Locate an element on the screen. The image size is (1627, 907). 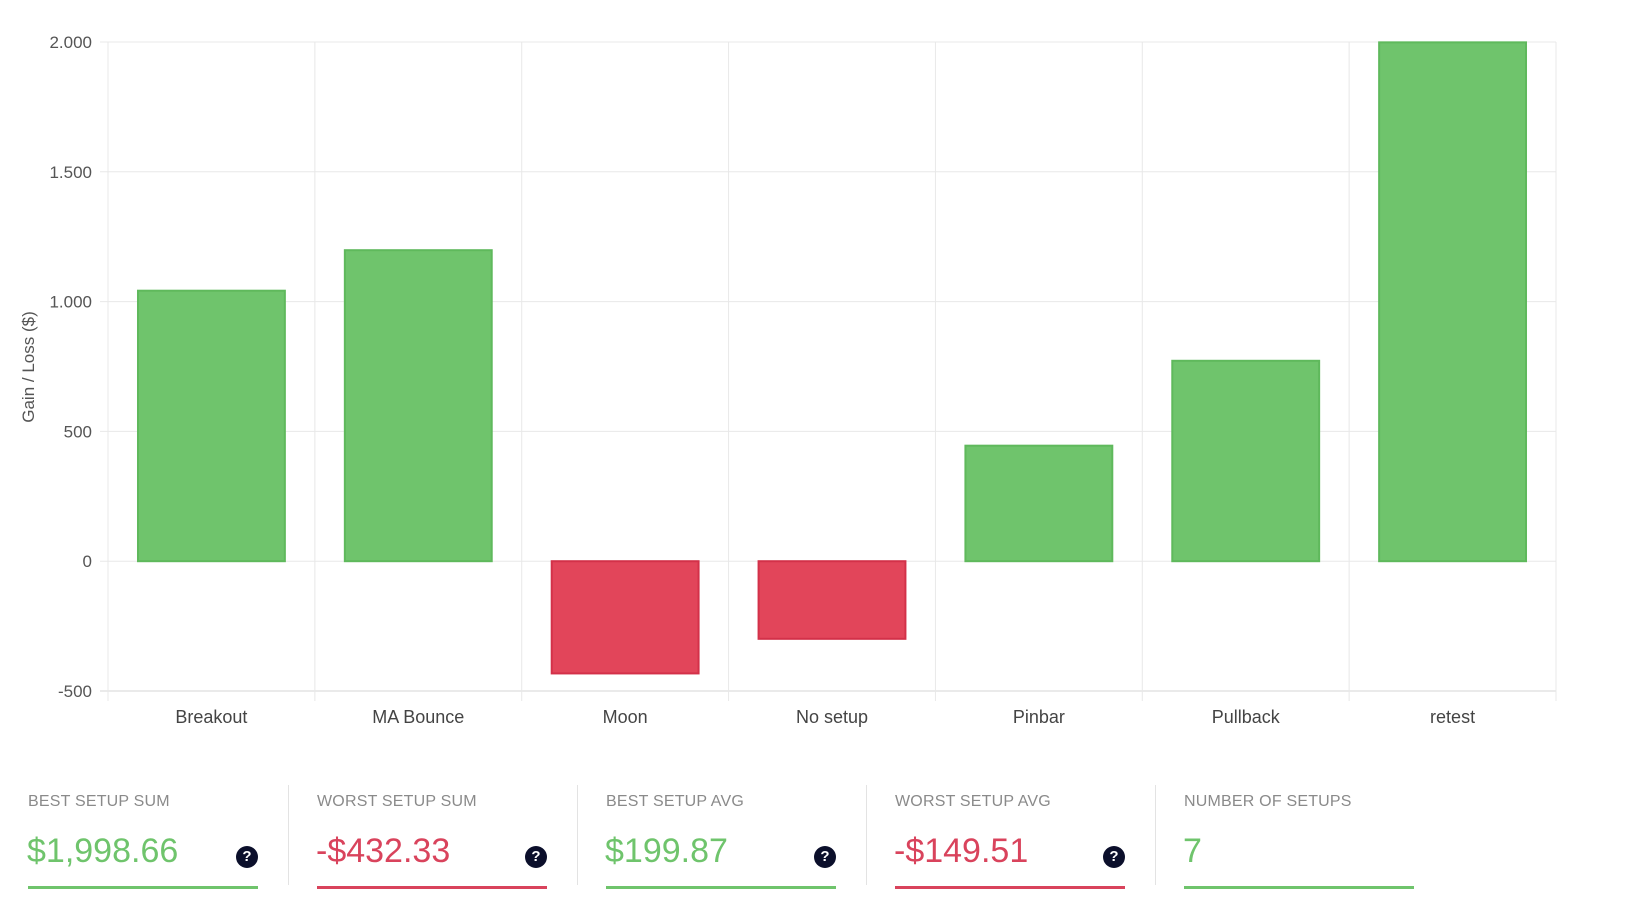
y-tick-label: 2.000 is located at coordinates (70, 42).